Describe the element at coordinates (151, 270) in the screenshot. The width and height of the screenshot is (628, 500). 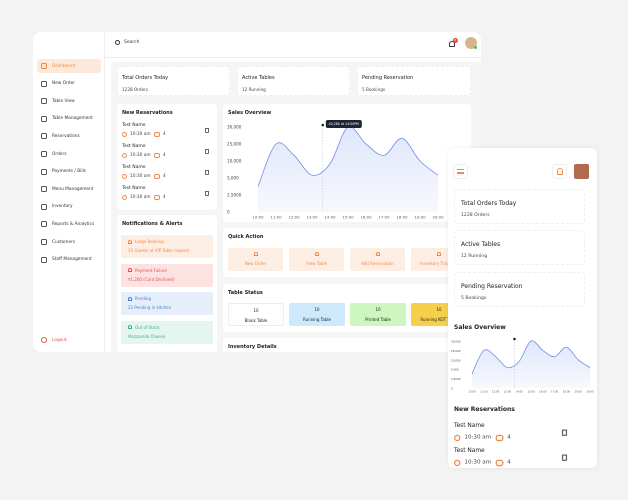
I see `alert-title: Payment Failure` at that location.